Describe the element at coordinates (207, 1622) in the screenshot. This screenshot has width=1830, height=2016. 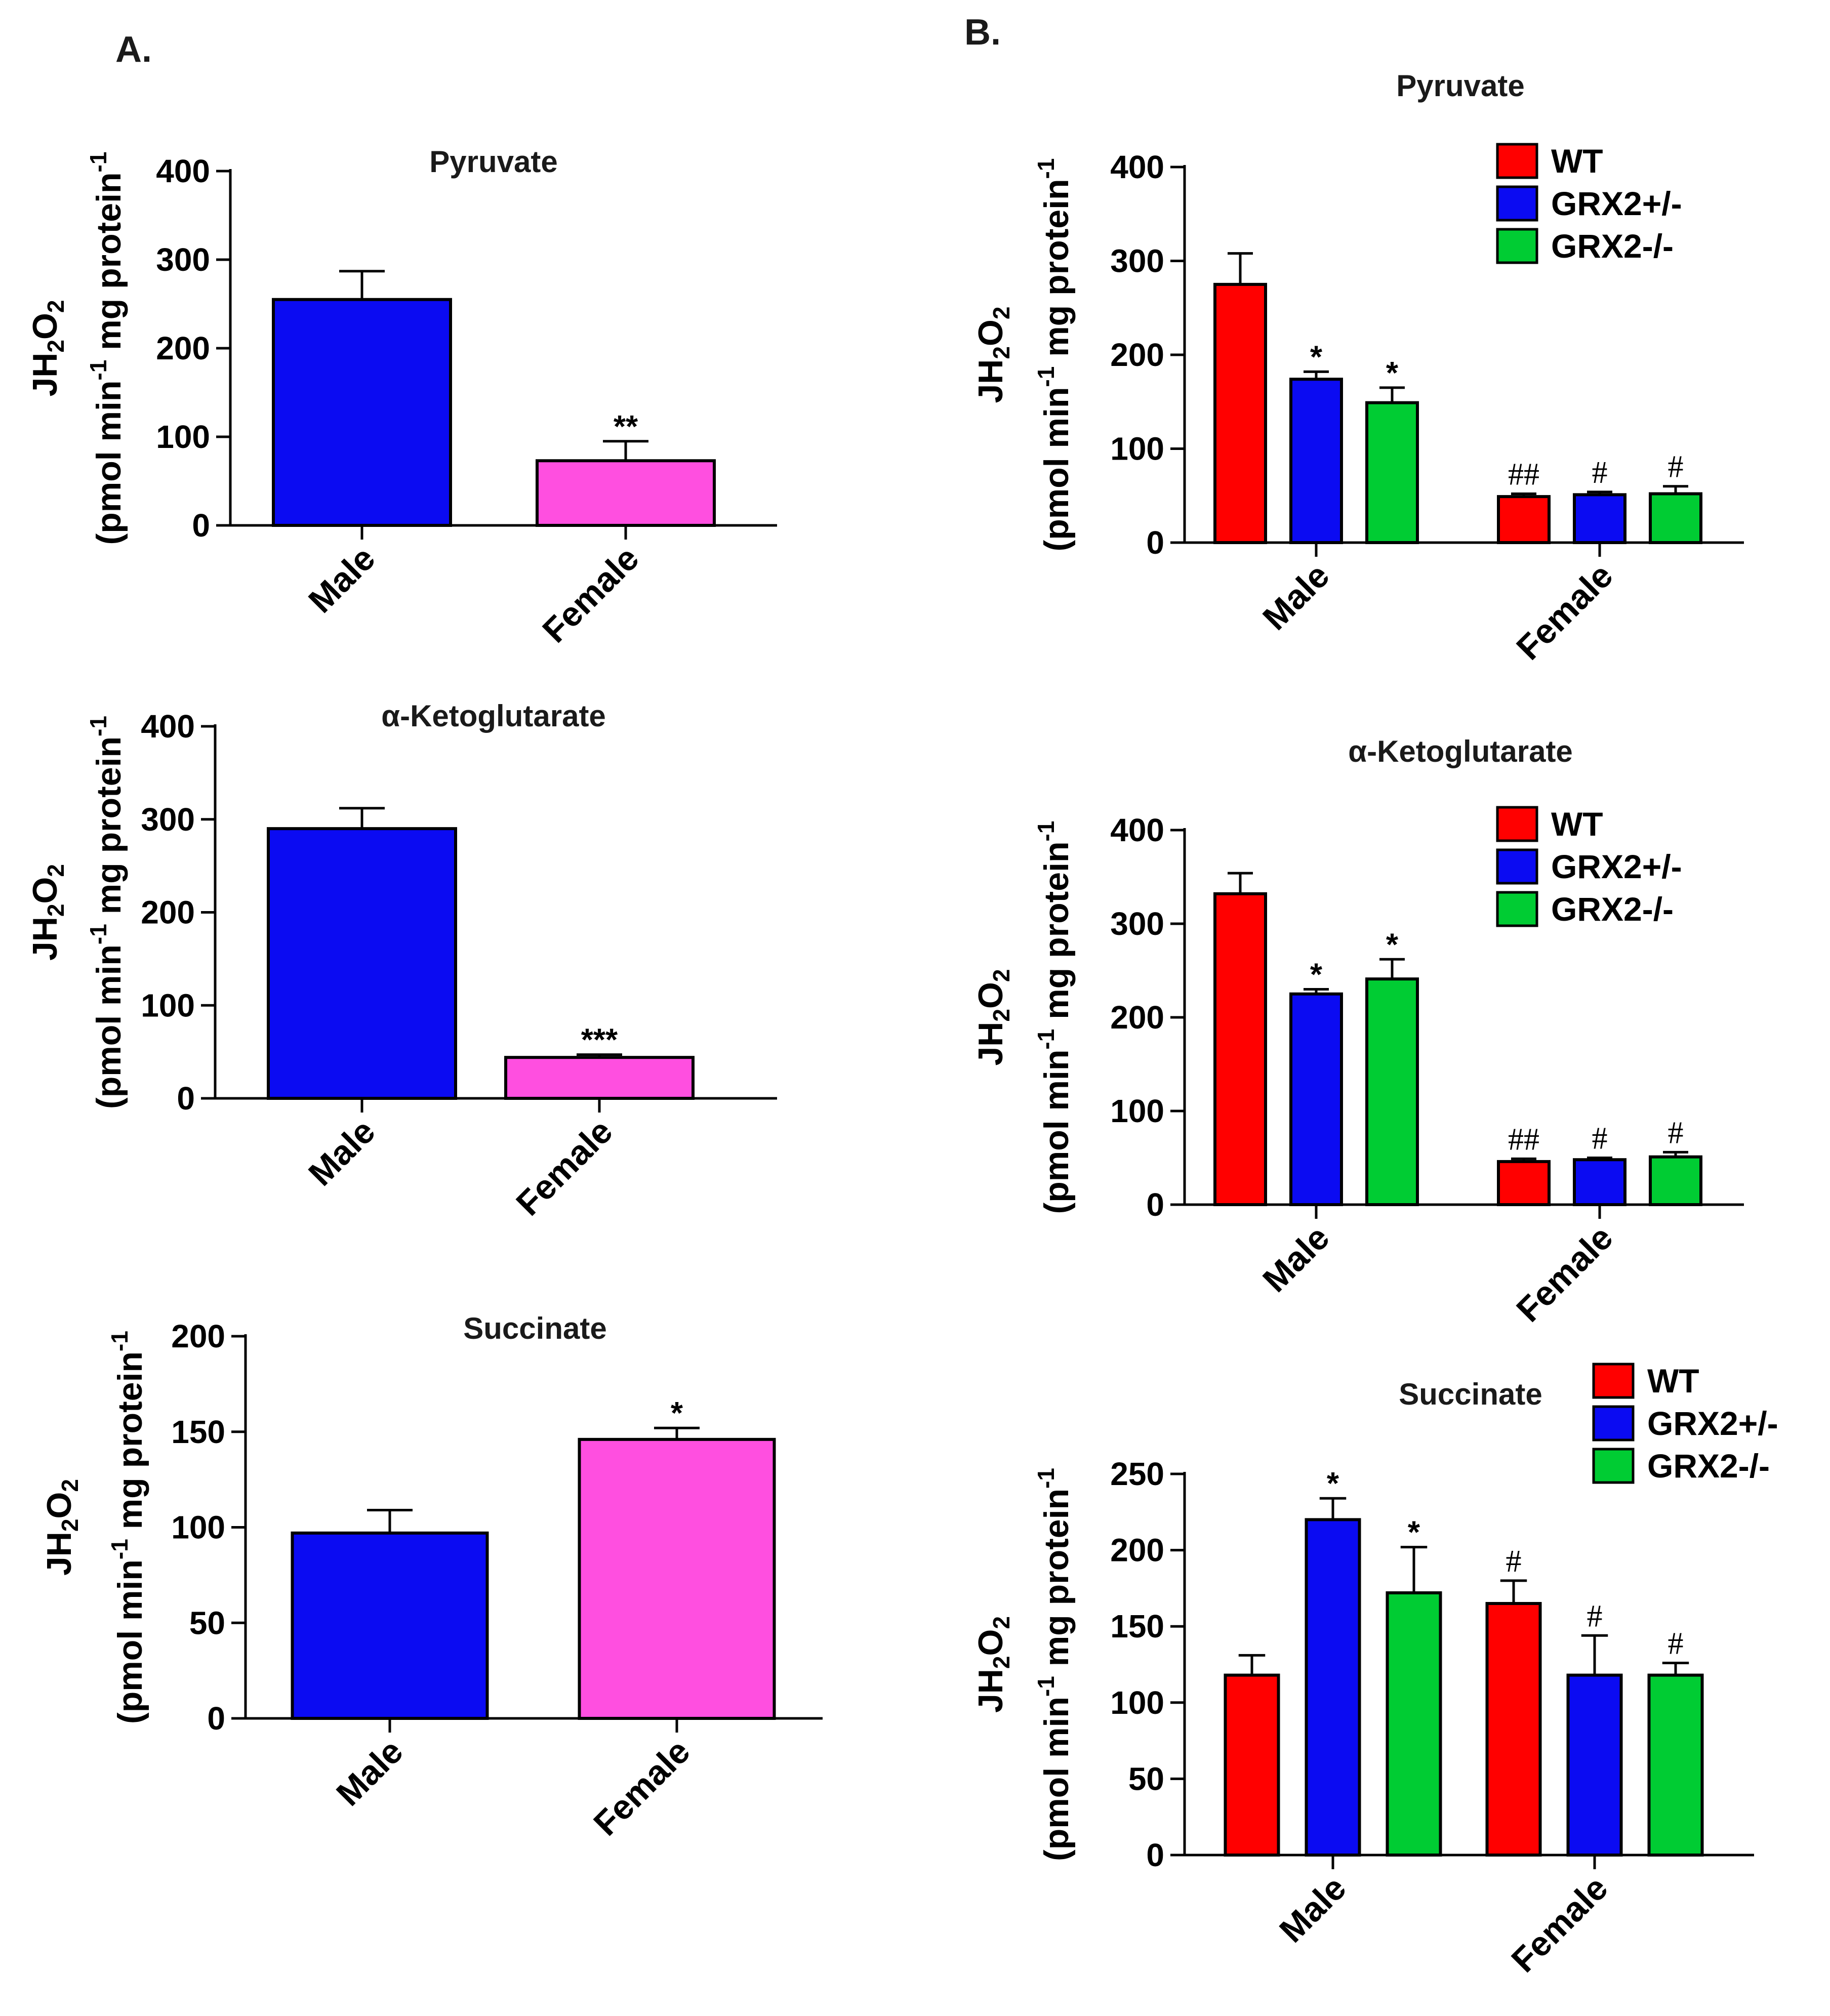
I see `y-tick-label: 50` at that location.